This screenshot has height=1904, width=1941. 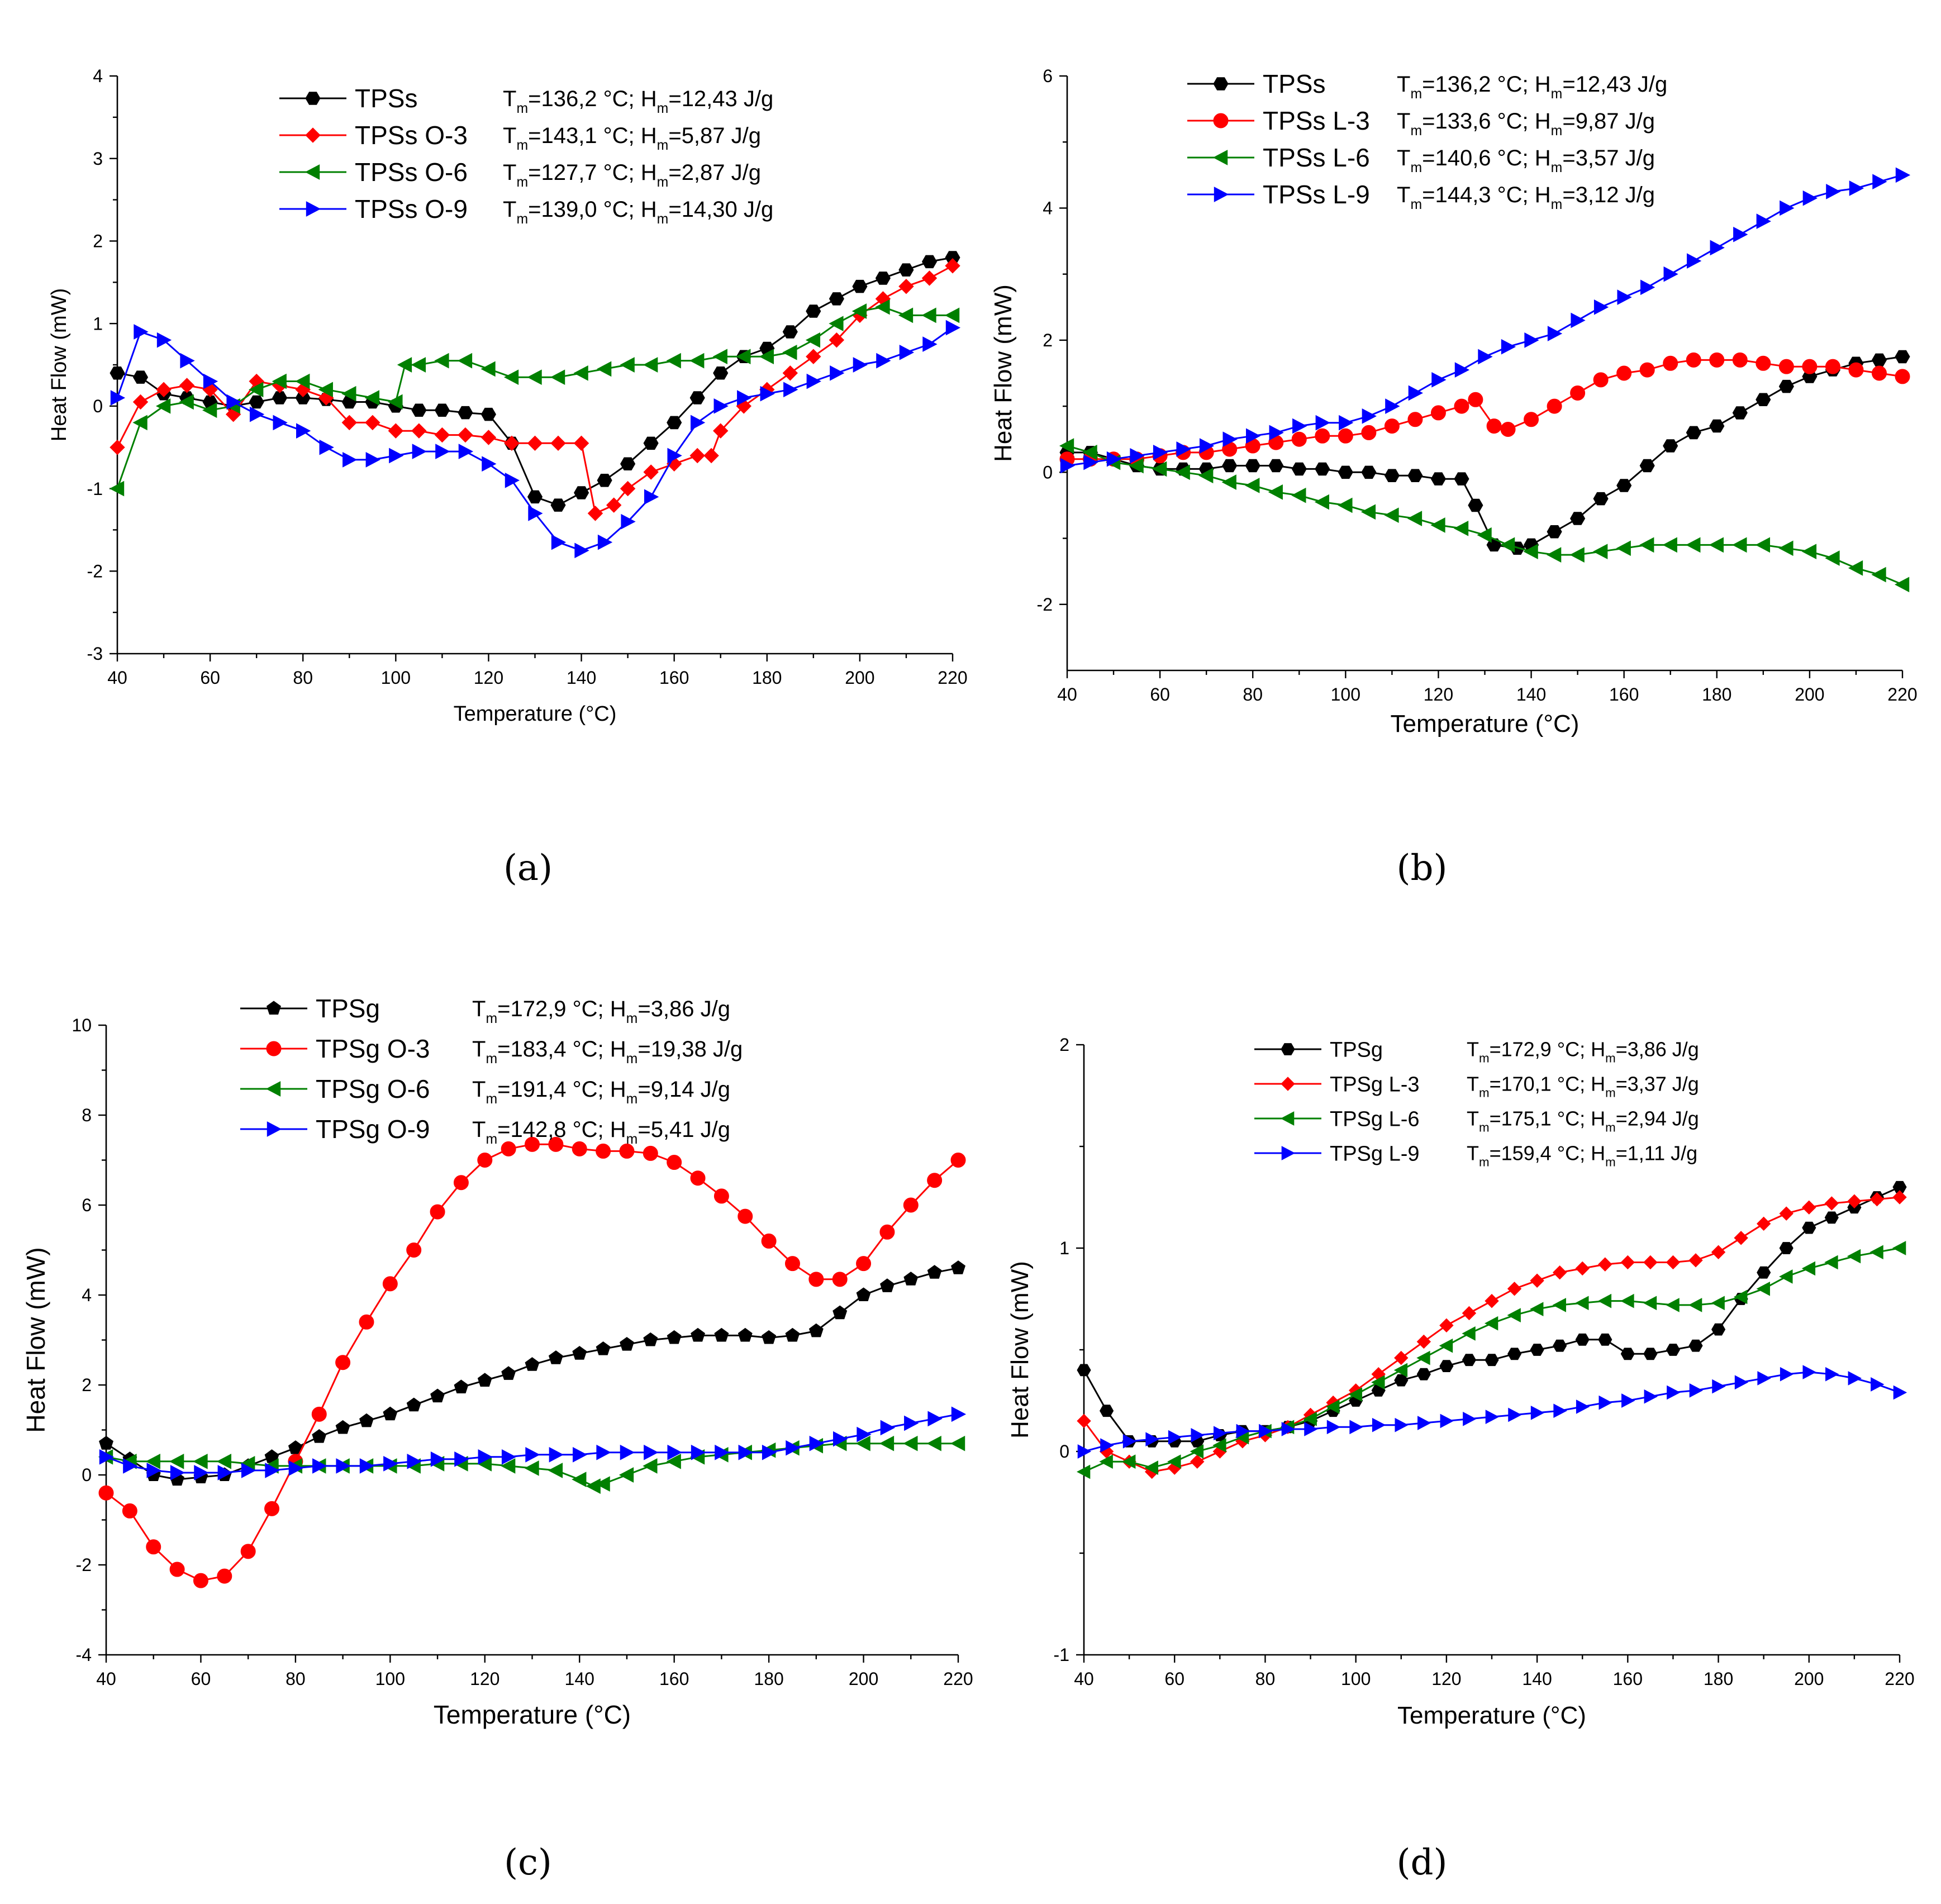 I want to click on y-tick-label: -2, so click(x=84, y=1565).